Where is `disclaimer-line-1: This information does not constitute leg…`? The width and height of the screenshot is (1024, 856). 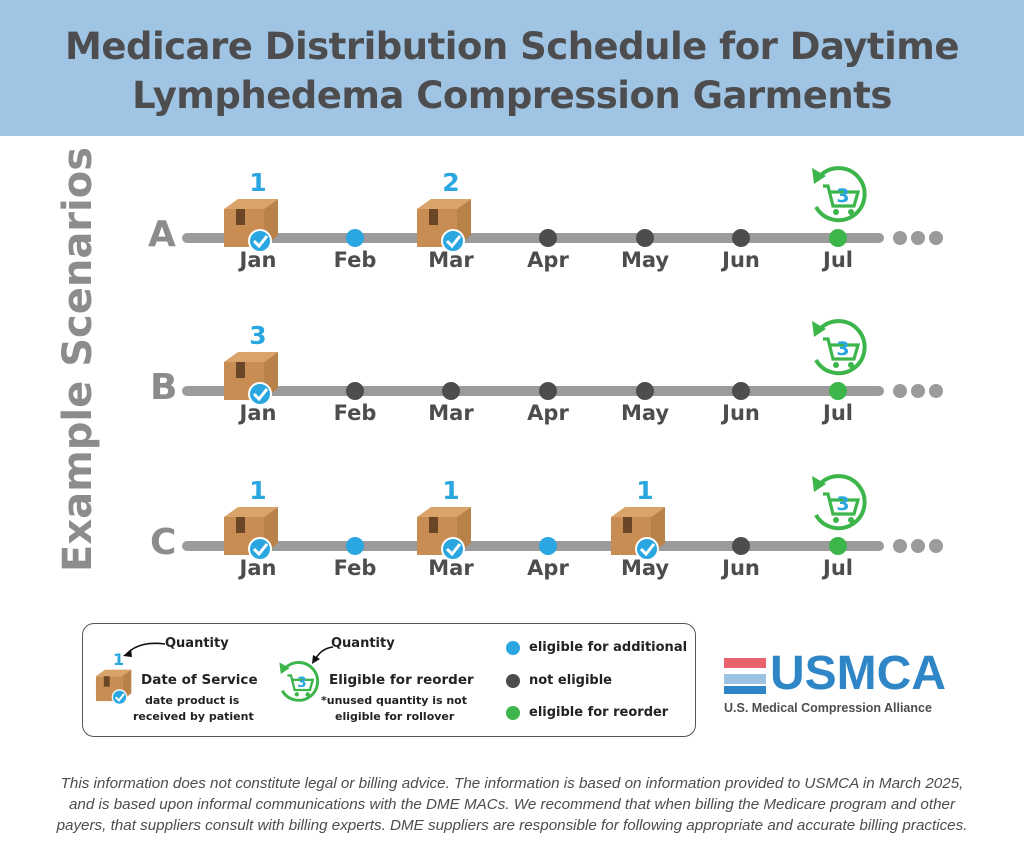
disclaimer-line-1: This information does not constitute leg… is located at coordinates (512, 783).